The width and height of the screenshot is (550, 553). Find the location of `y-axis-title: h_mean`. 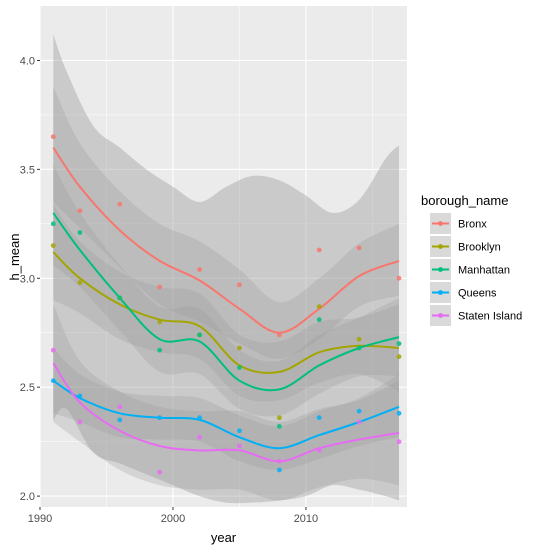

y-axis-title: h_mean is located at coordinates (14, 257).